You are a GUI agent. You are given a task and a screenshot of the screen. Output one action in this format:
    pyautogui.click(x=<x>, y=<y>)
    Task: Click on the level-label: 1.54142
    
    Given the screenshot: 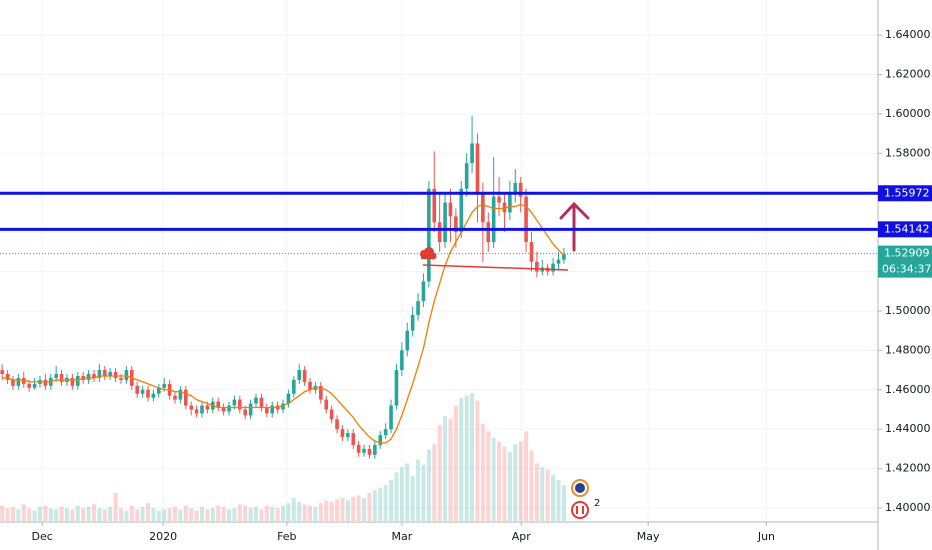 What is the action you would take?
    pyautogui.click(x=907, y=228)
    